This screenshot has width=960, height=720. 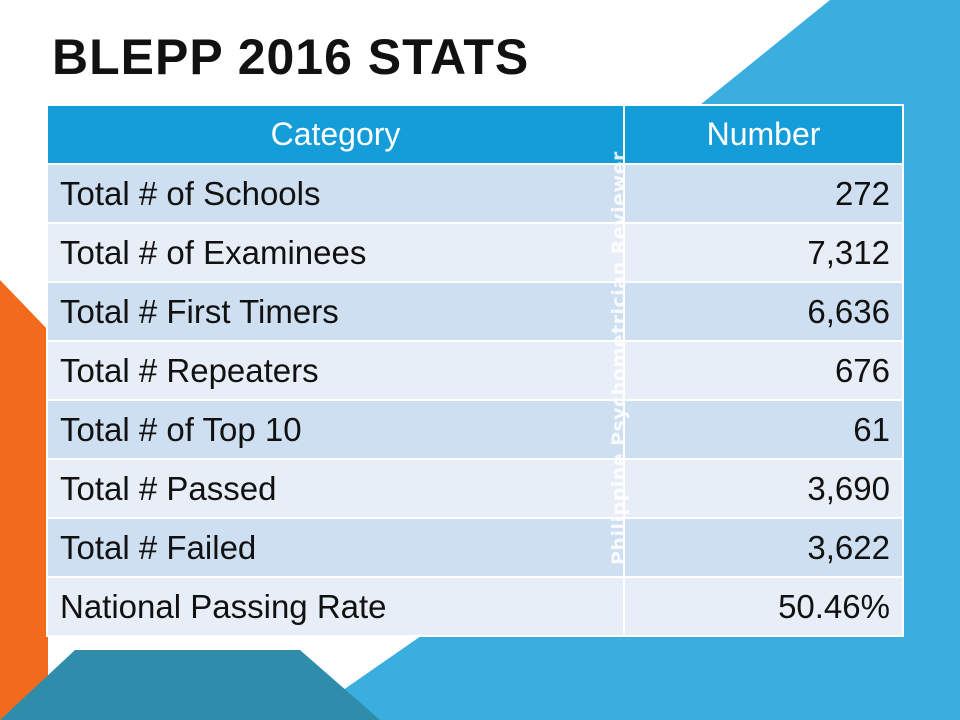 I want to click on category-cell: Total # First Timers, so click(x=335, y=311).